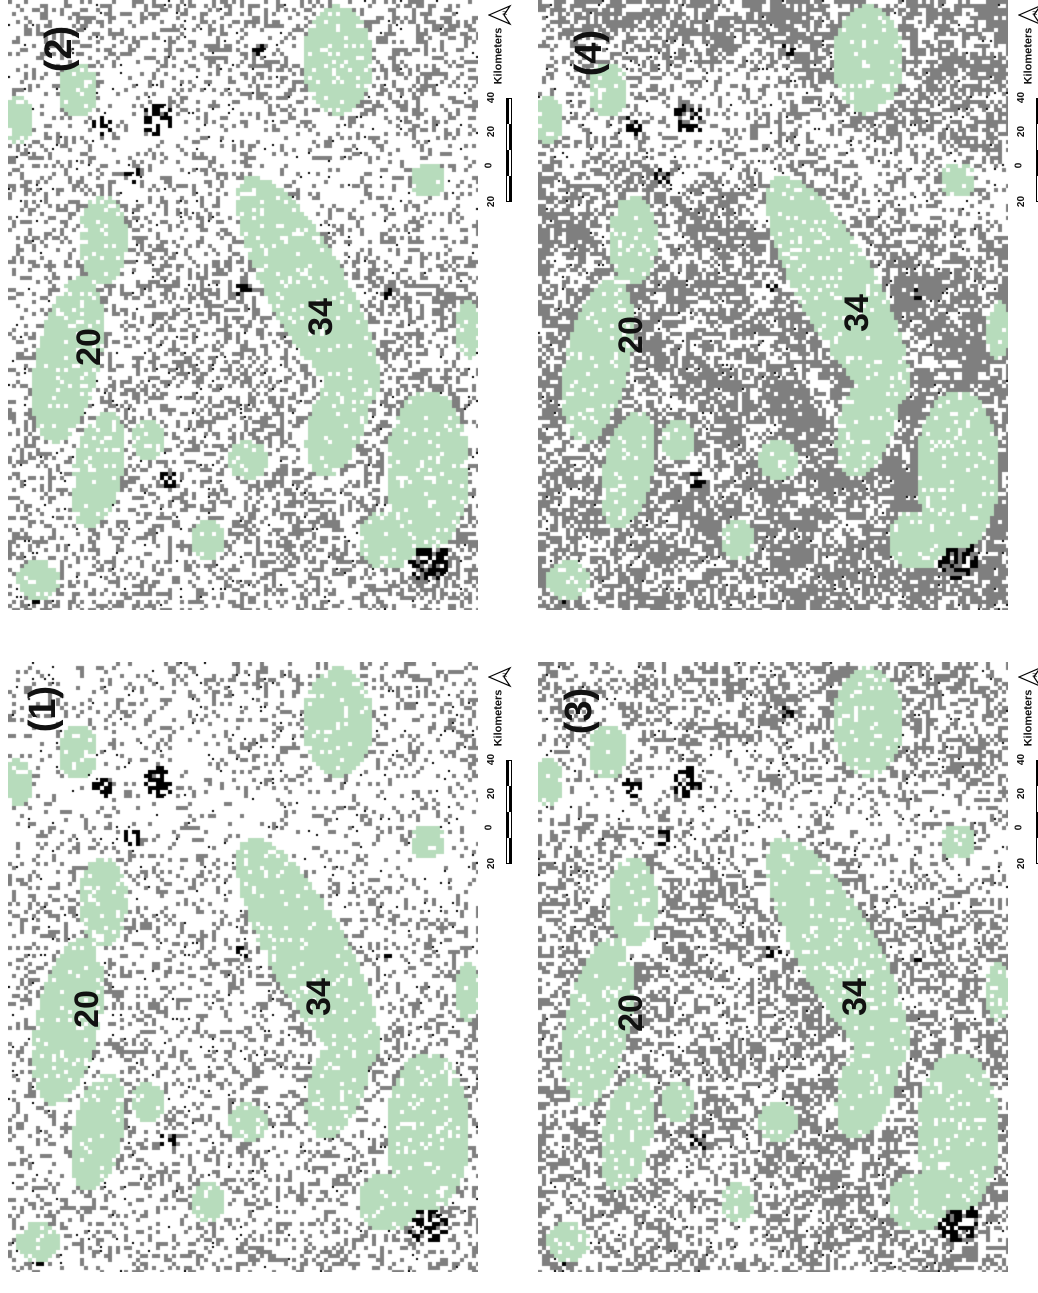 This screenshot has height=1293, width=1038. Describe the element at coordinates (59, 49) in the screenshot. I see `panel-label: (2)` at that location.